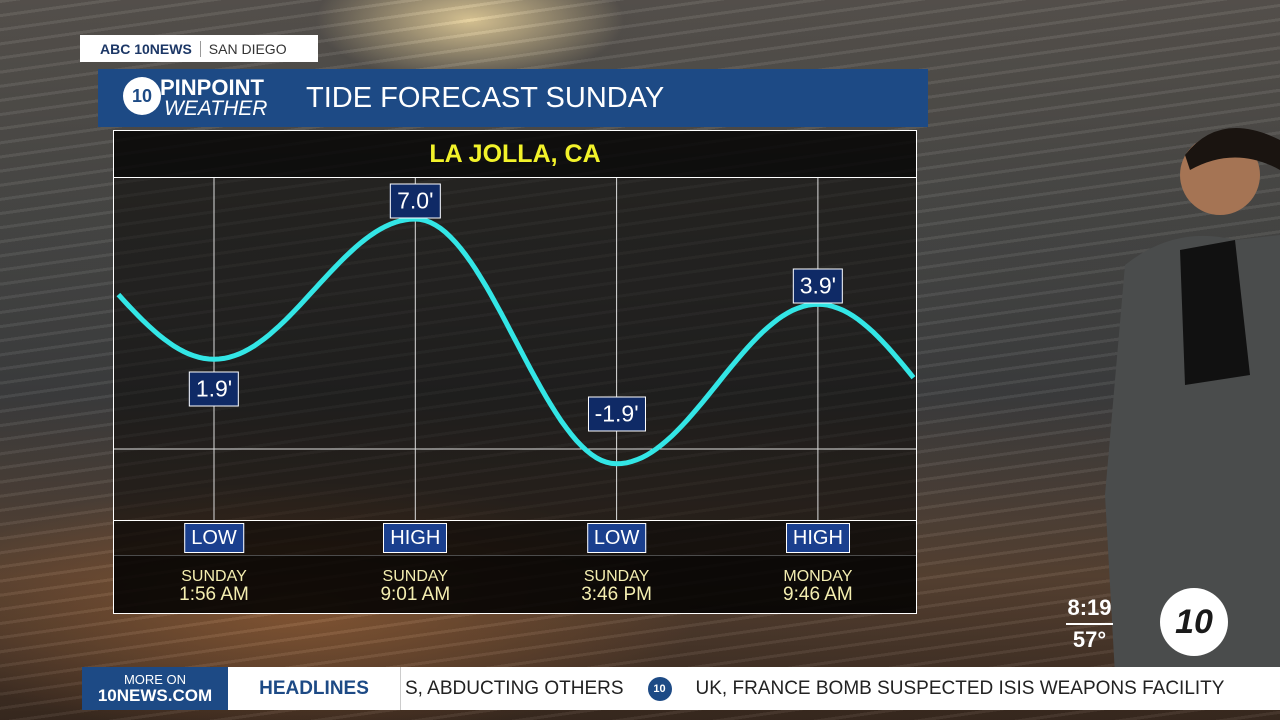  I want to click on more-on-10news-link: MORE ON 10NEWS.COM, so click(155, 688).